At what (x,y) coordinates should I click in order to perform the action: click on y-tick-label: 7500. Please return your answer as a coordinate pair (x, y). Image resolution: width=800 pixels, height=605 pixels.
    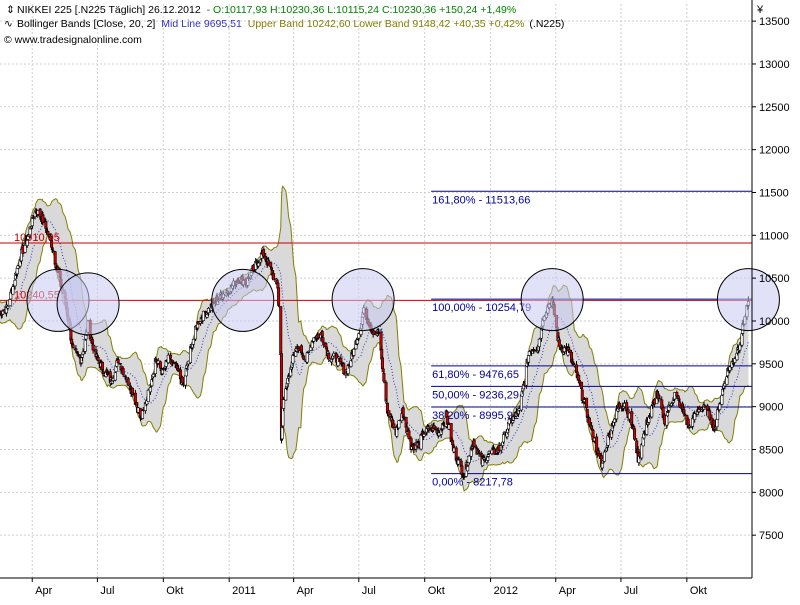
    Looking at the image, I should click on (771, 536).